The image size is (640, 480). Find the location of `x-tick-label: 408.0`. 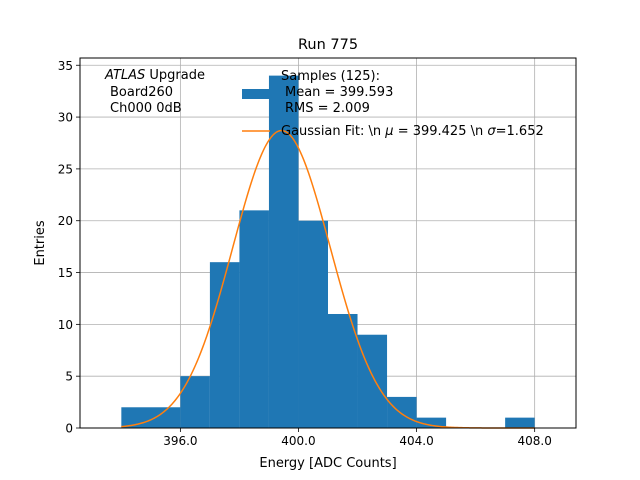

x-tick-label: 408.0 is located at coordinates (534, 441).